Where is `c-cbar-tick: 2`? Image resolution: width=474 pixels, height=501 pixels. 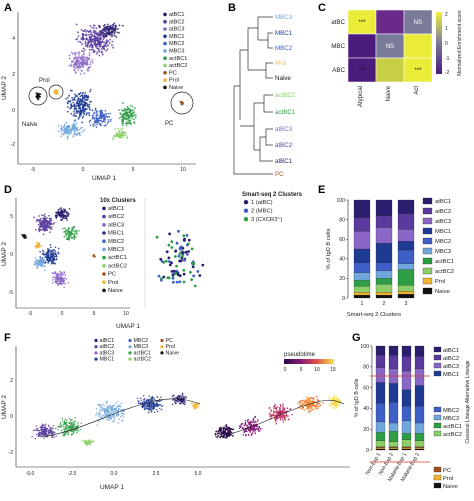
c-cbar-tick: 2 is located at coordinates (446, 15).